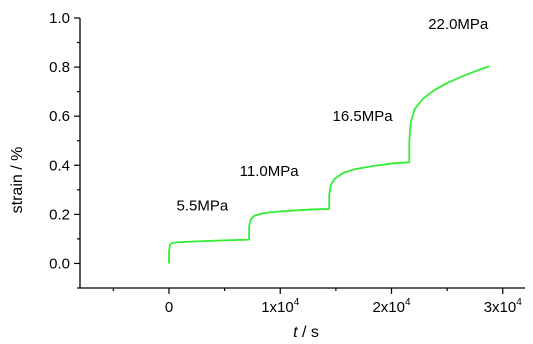  I want to click on stress-level-label: 16.5MPa, so click(363, 116).